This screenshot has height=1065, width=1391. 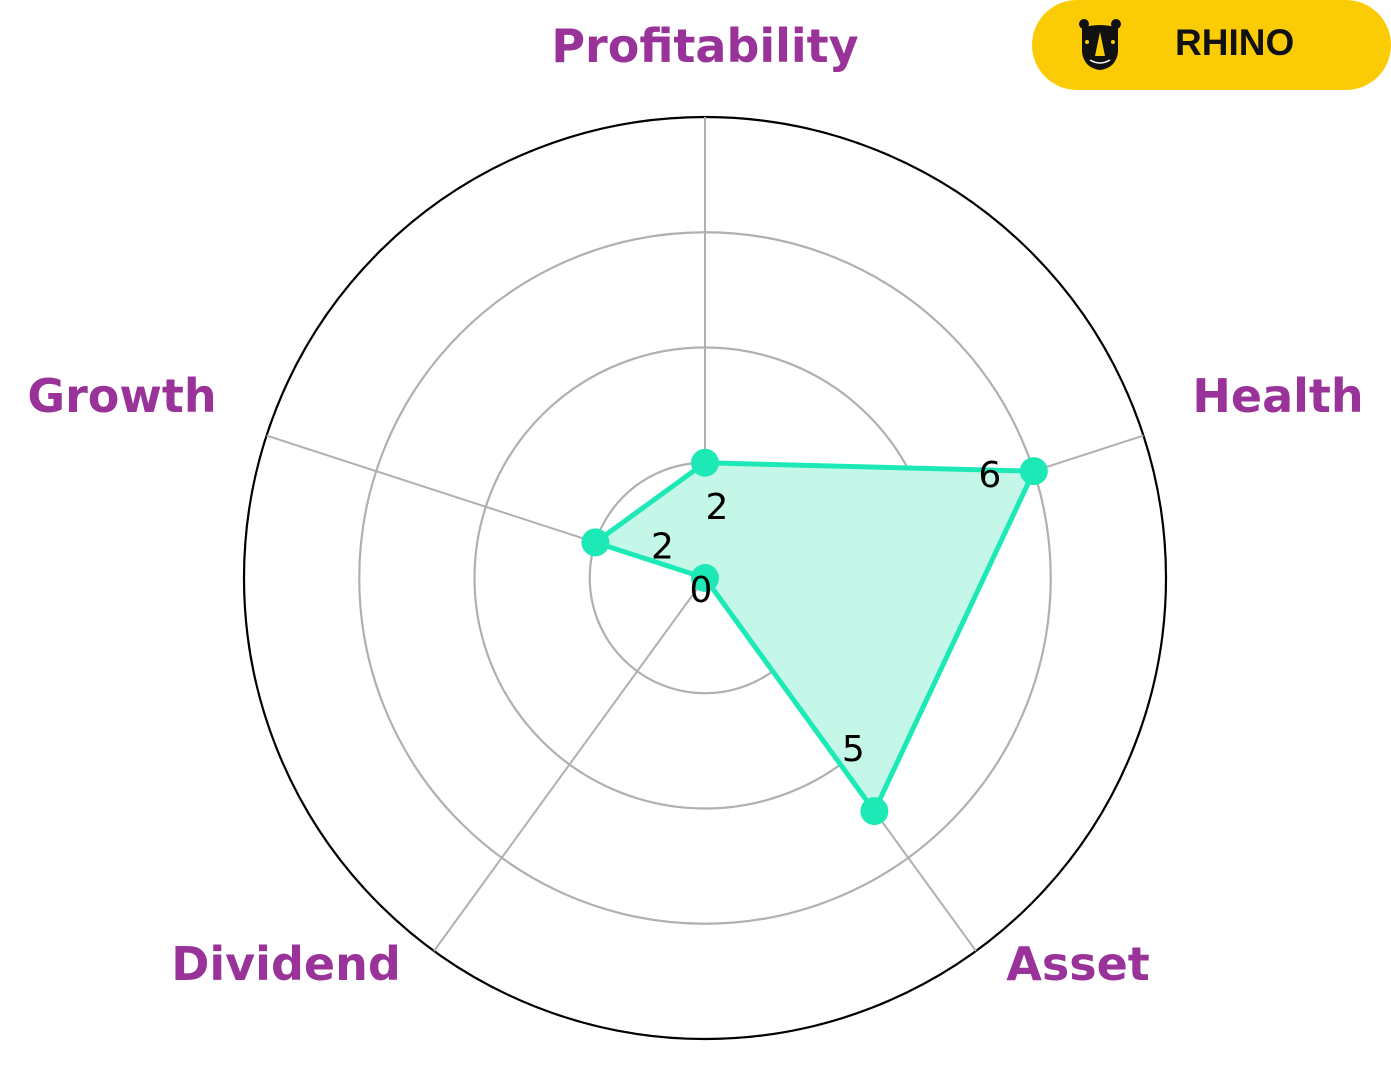 I want to click on series-area, so click(x=814, y=637).